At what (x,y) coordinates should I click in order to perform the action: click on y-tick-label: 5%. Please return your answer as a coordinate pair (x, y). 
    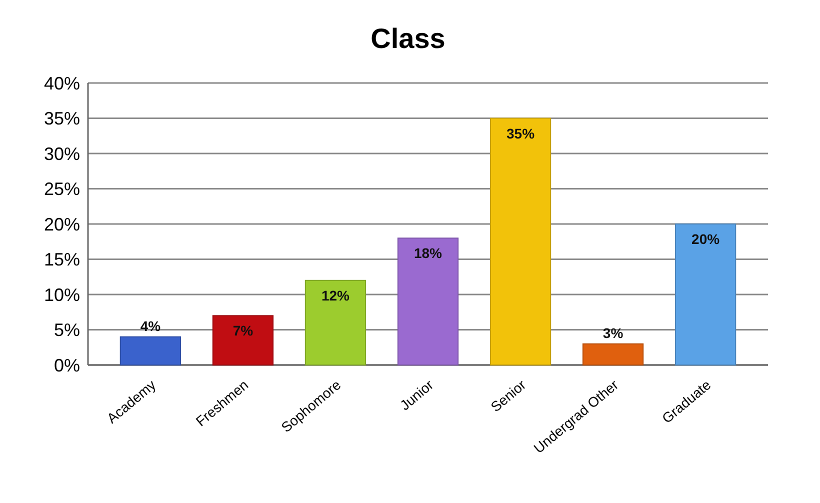
    Looking at the image, I should click on (67, 330).